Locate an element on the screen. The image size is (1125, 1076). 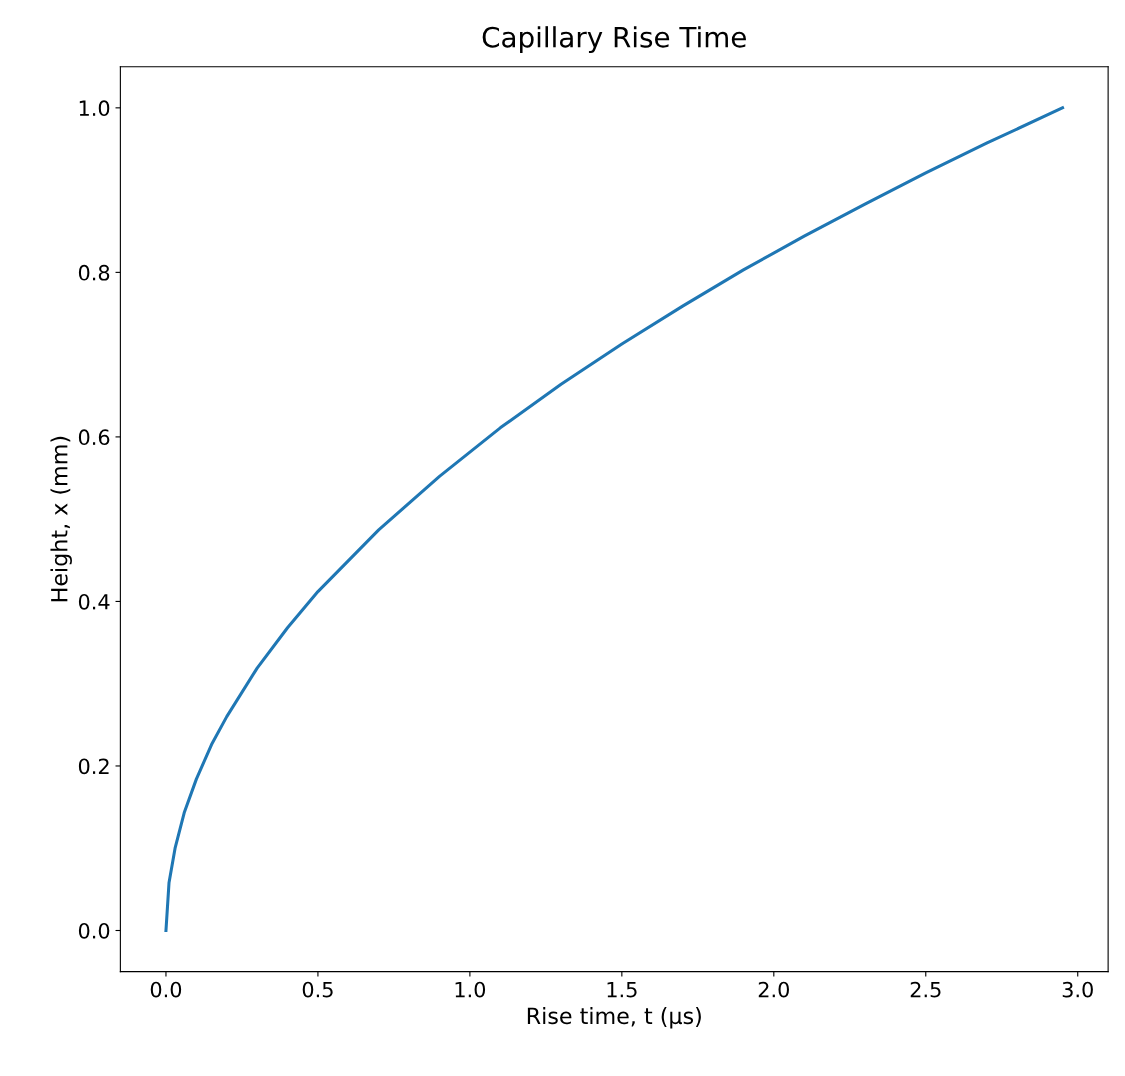
y-tick-label: 0.4 is located at coordinates (94, 601).